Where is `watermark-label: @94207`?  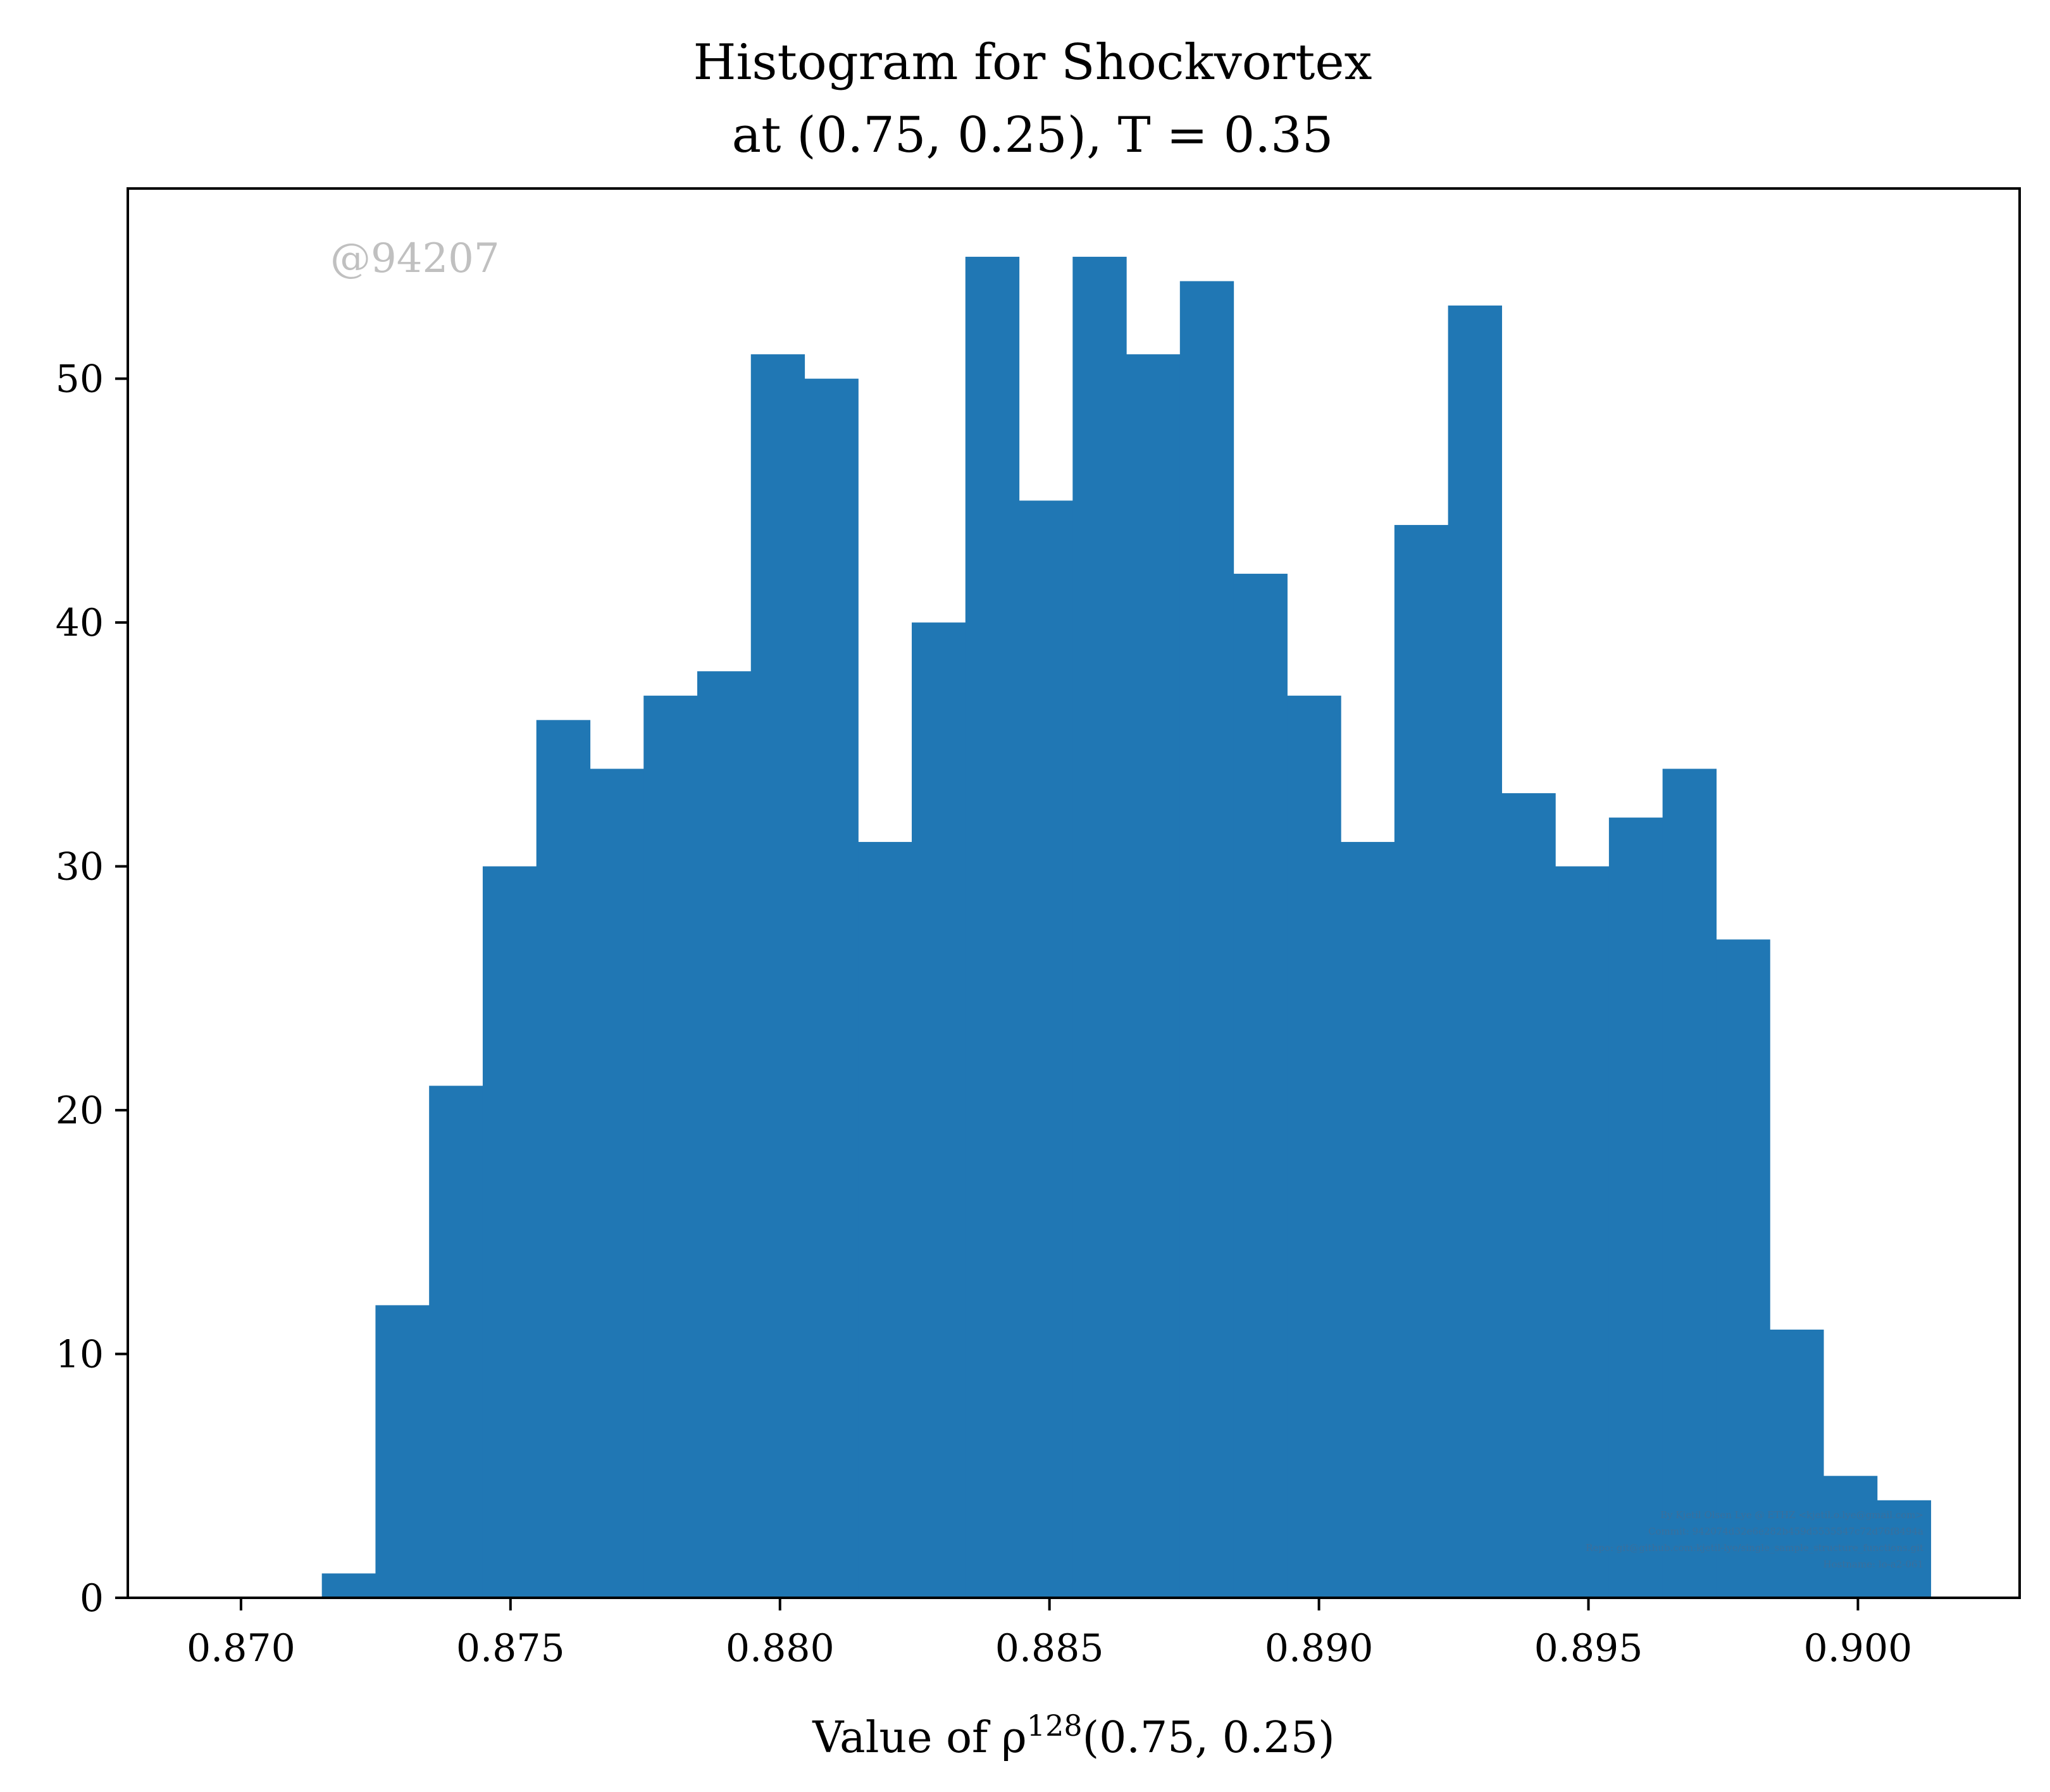 watermark-label: @94207 is located at coordinates (415, 258).